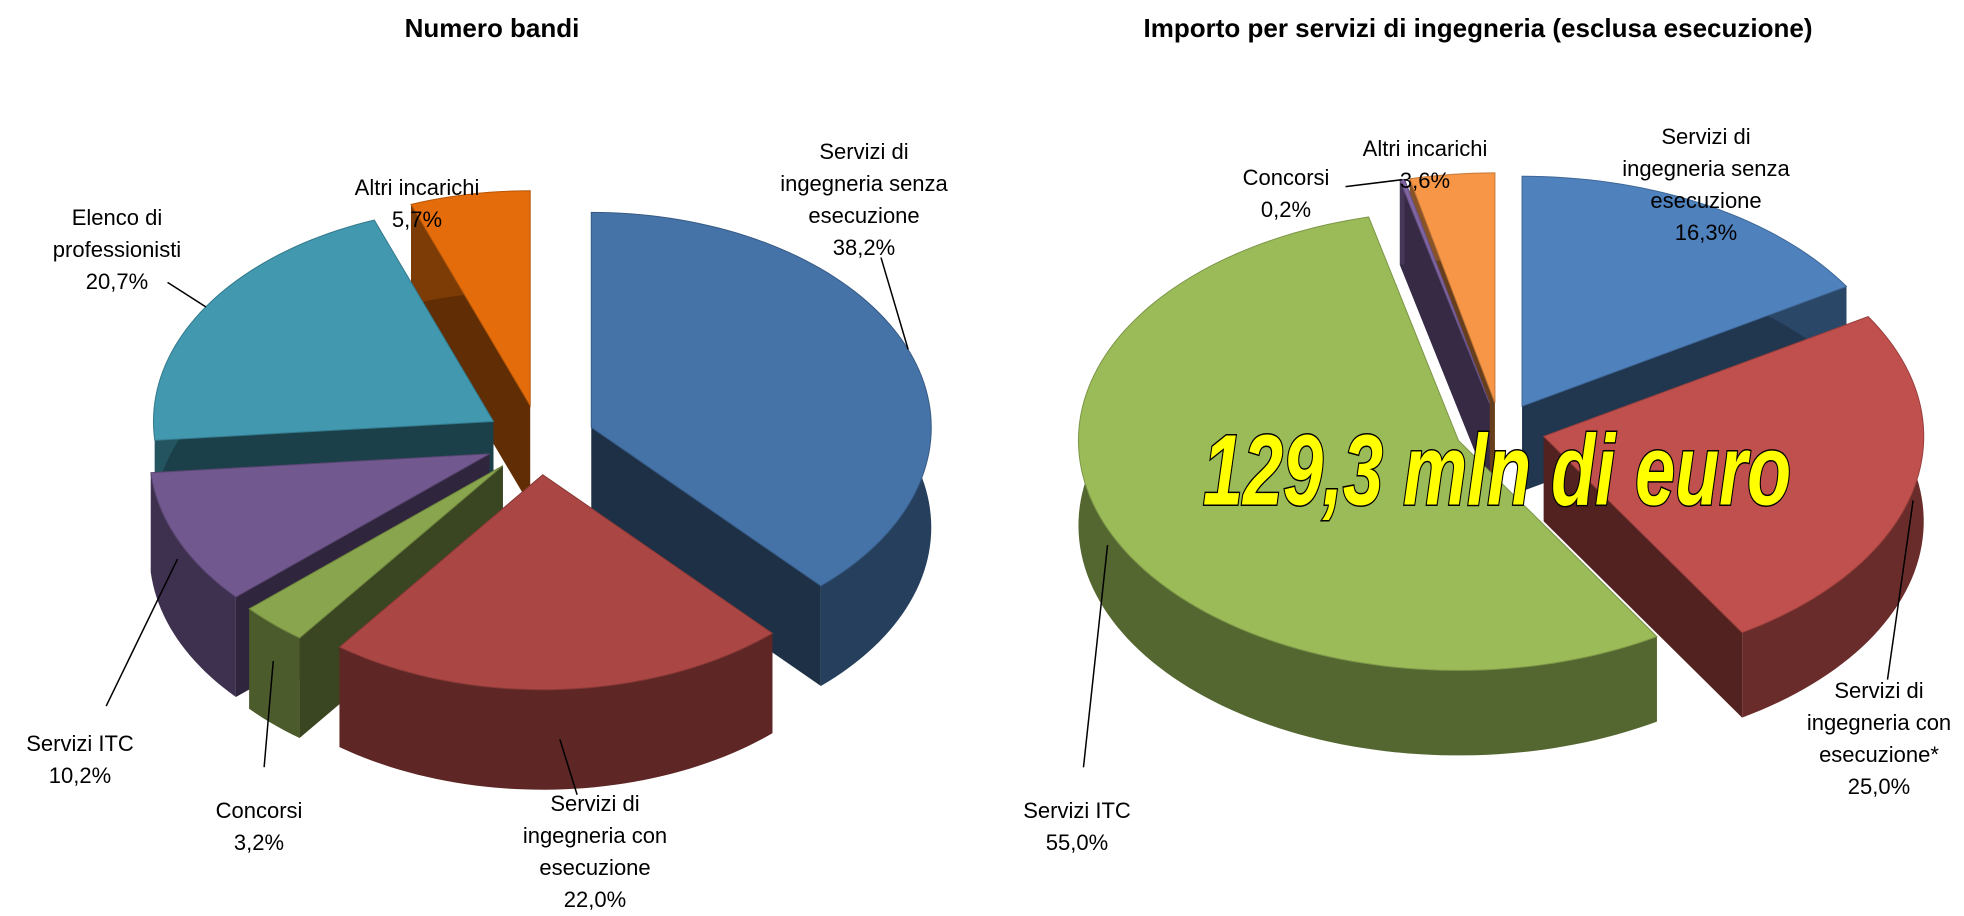  Describe the element at coordinates (1879, 722) in the screenshot. I see `slice-category: Servizi di ingegneria con esecuzione*` at that location.